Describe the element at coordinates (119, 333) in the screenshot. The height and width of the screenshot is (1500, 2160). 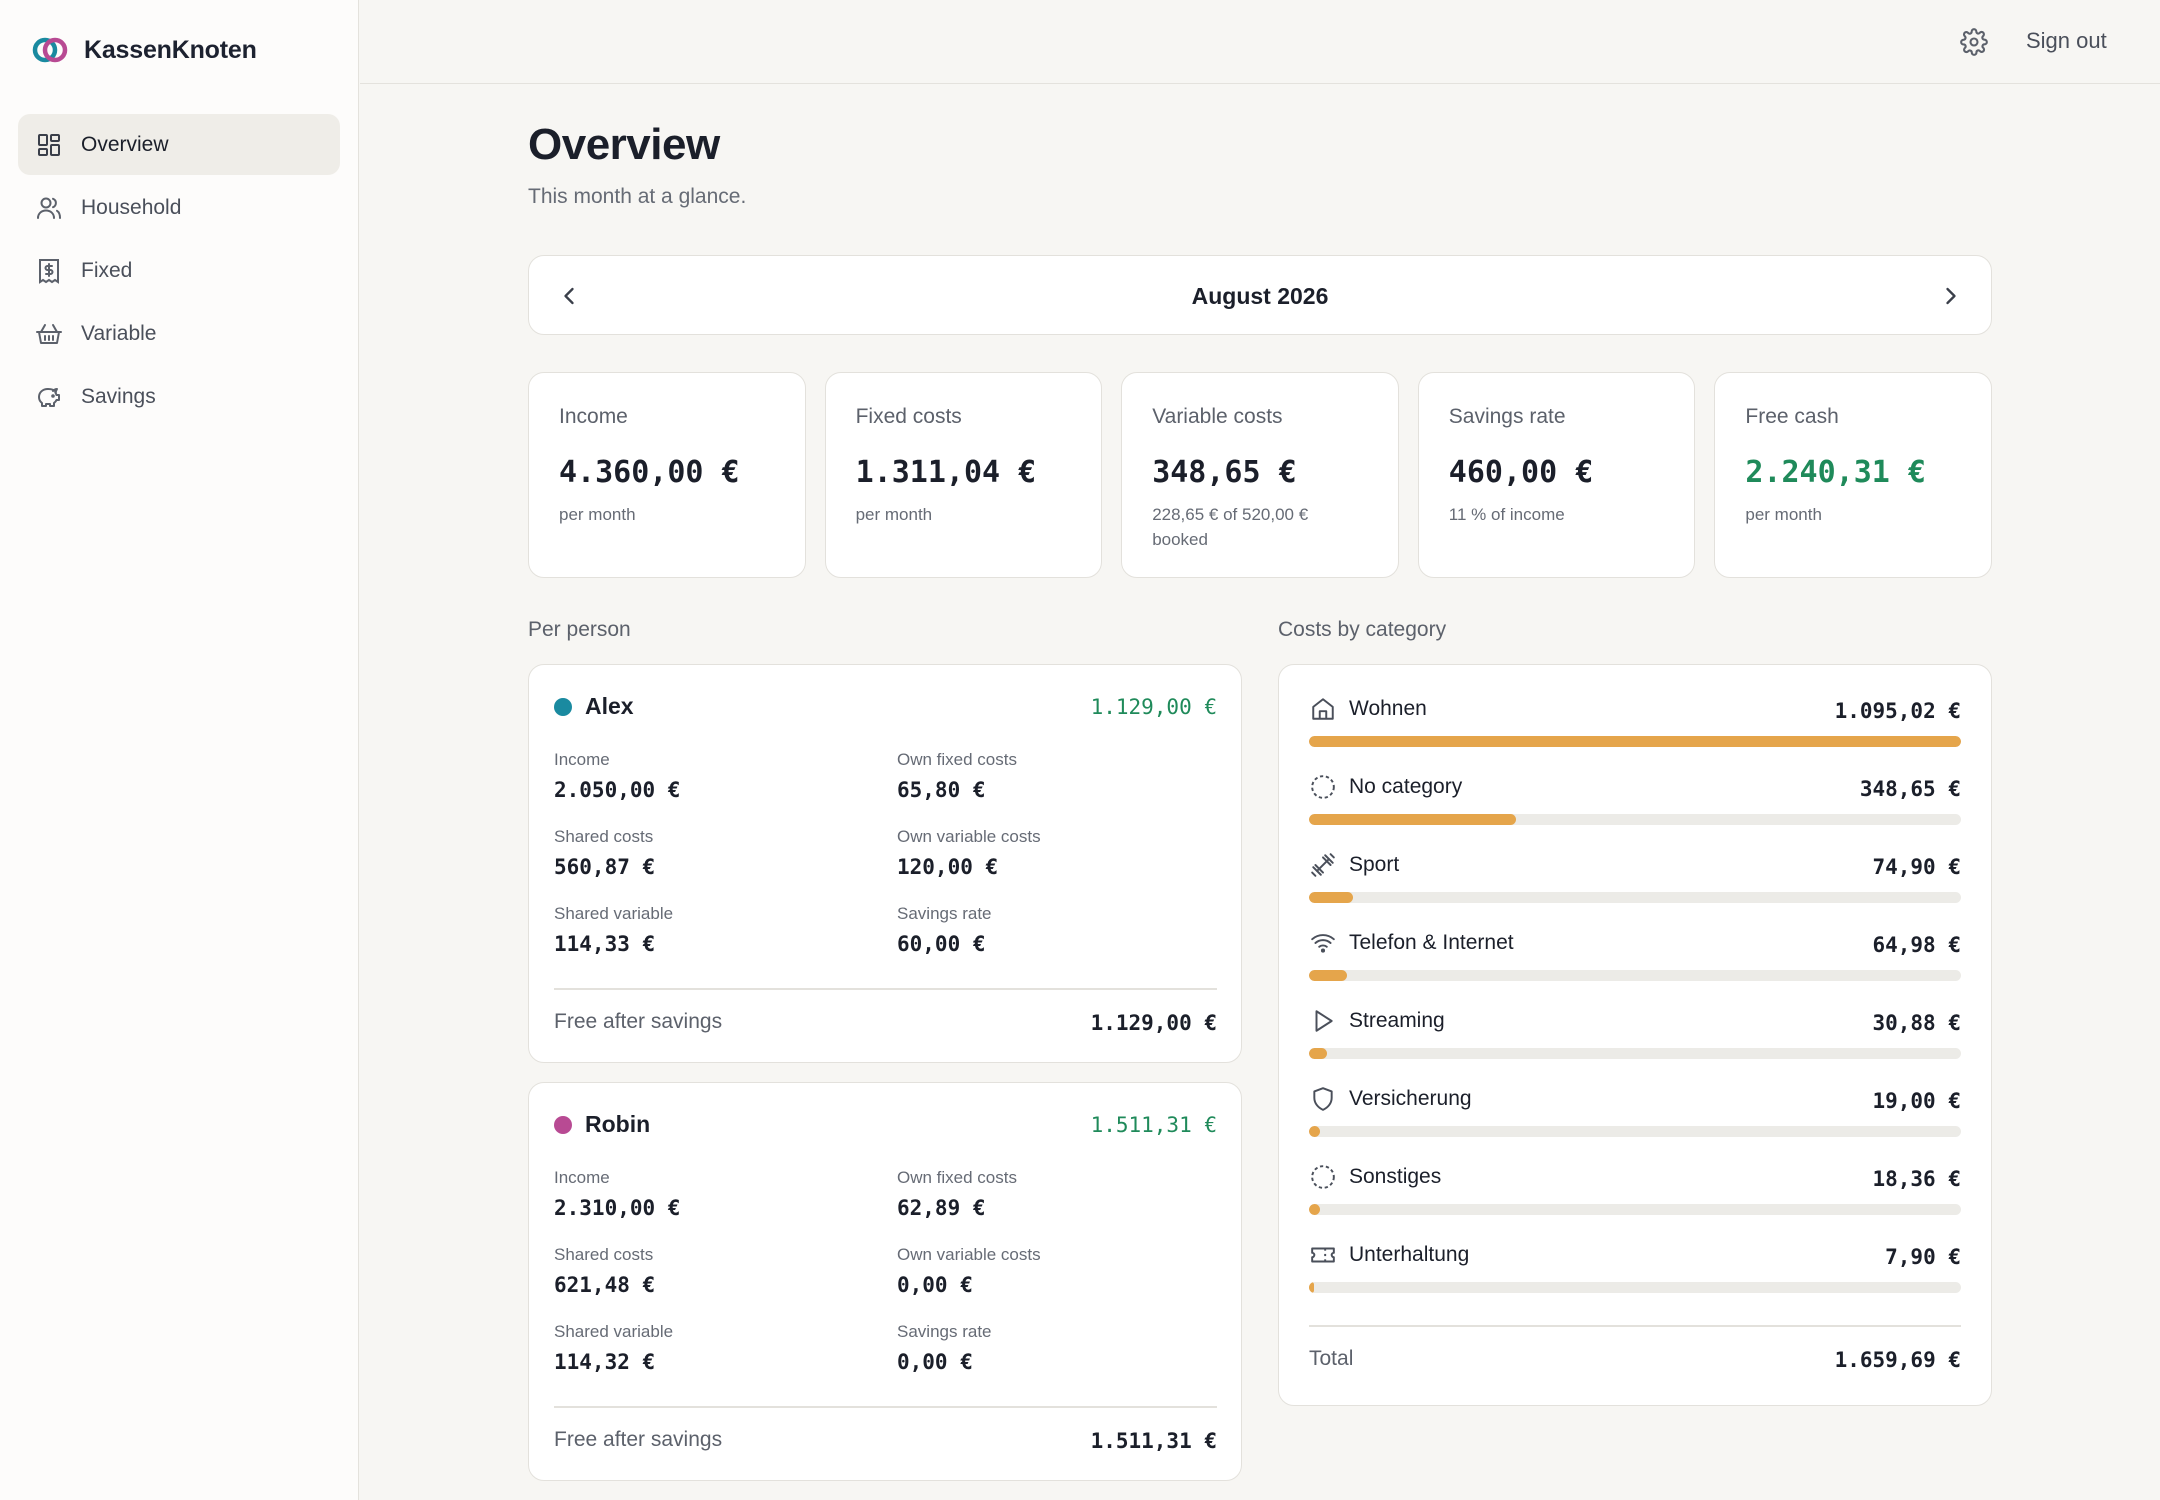
I see `sidebar-item-label: Variable` at that location.